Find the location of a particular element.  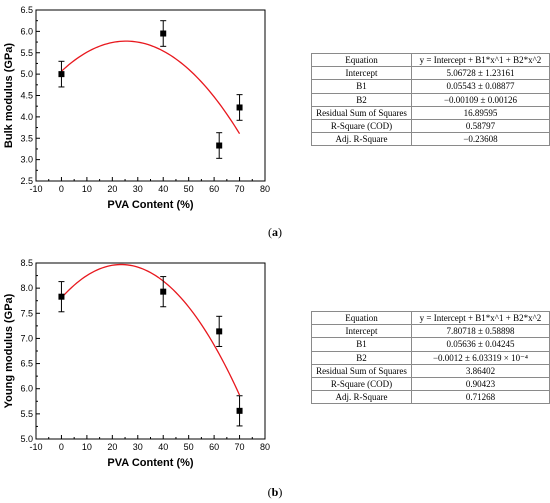

pa-x-tick-label: 70 is located at coordinates (240, 189).